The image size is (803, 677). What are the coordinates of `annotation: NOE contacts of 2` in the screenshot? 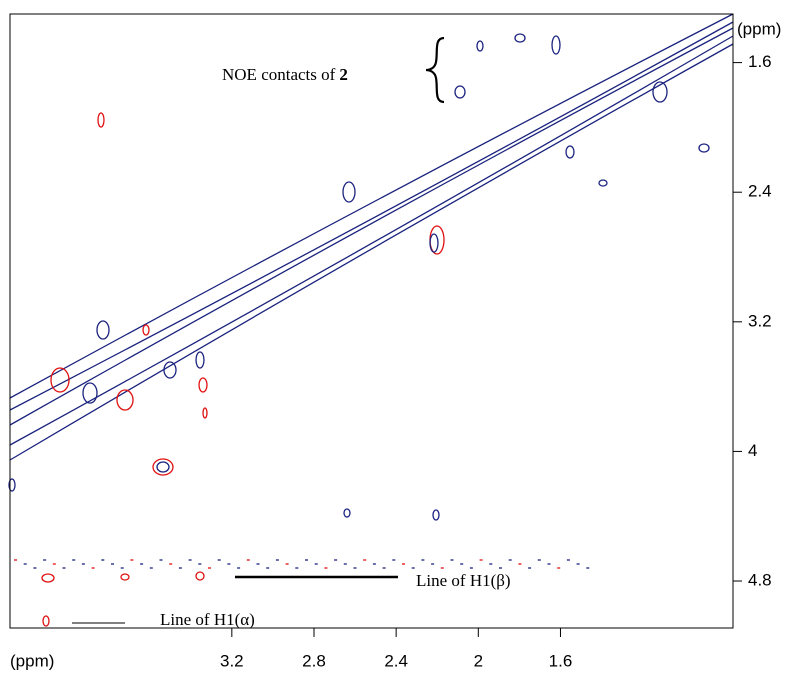 It's located at (285, 74).